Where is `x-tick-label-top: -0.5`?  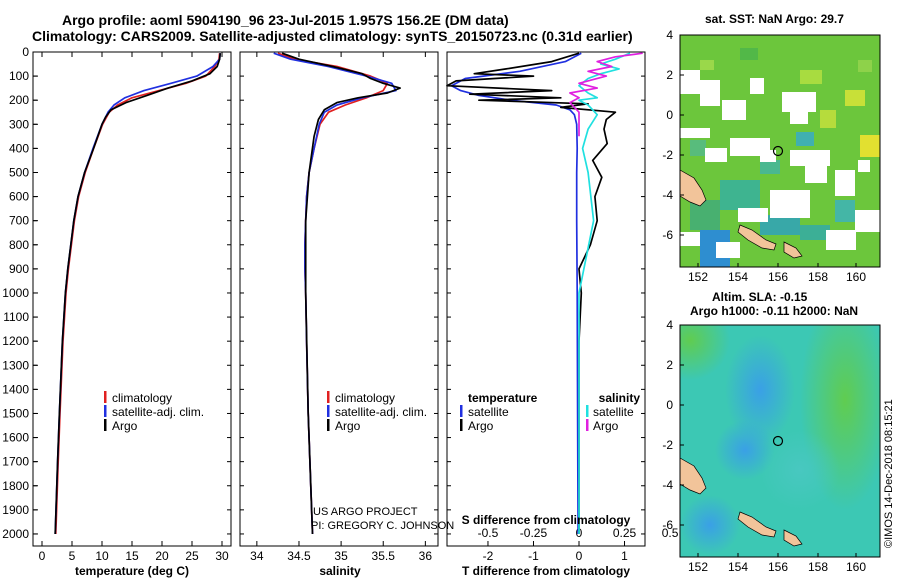 x-tick-label-top: -0.5 is located at coordinates (488, 533).